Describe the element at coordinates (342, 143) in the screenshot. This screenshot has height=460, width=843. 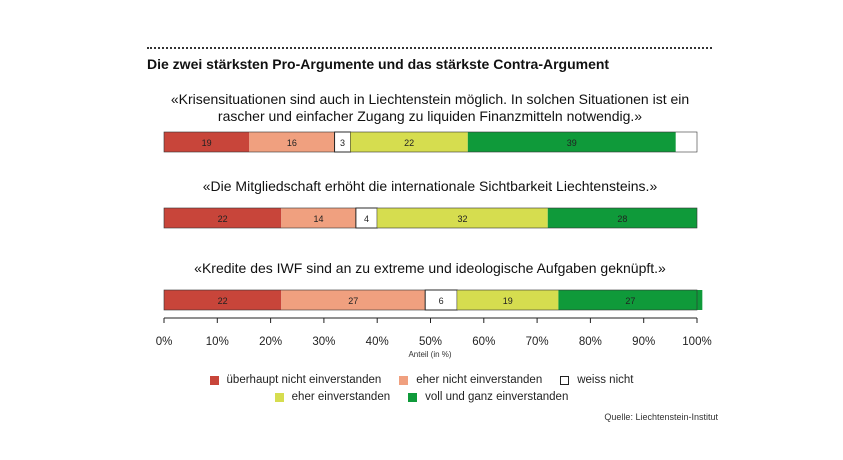
I see `bar-label-q1-s3: 3` at that location.